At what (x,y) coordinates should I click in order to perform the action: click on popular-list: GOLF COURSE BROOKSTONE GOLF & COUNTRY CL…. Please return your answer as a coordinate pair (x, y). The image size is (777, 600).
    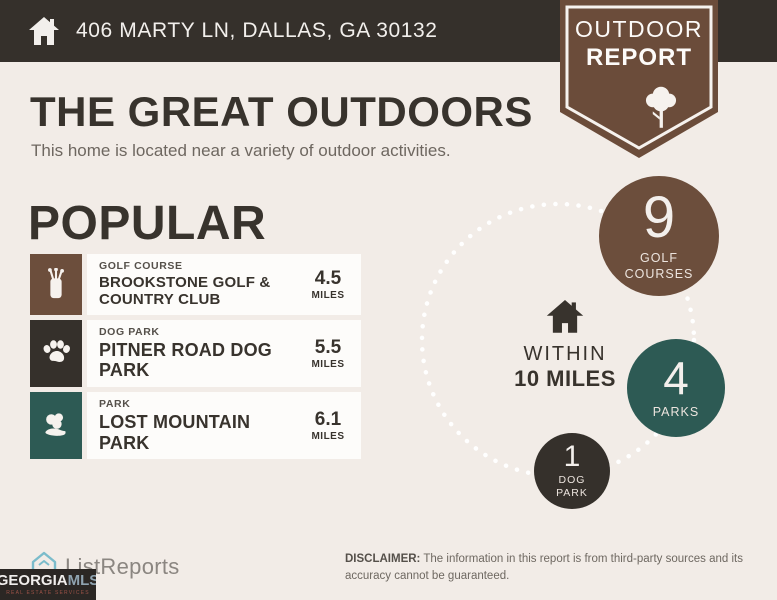
    Looking at the image, I should click on (195, 359).